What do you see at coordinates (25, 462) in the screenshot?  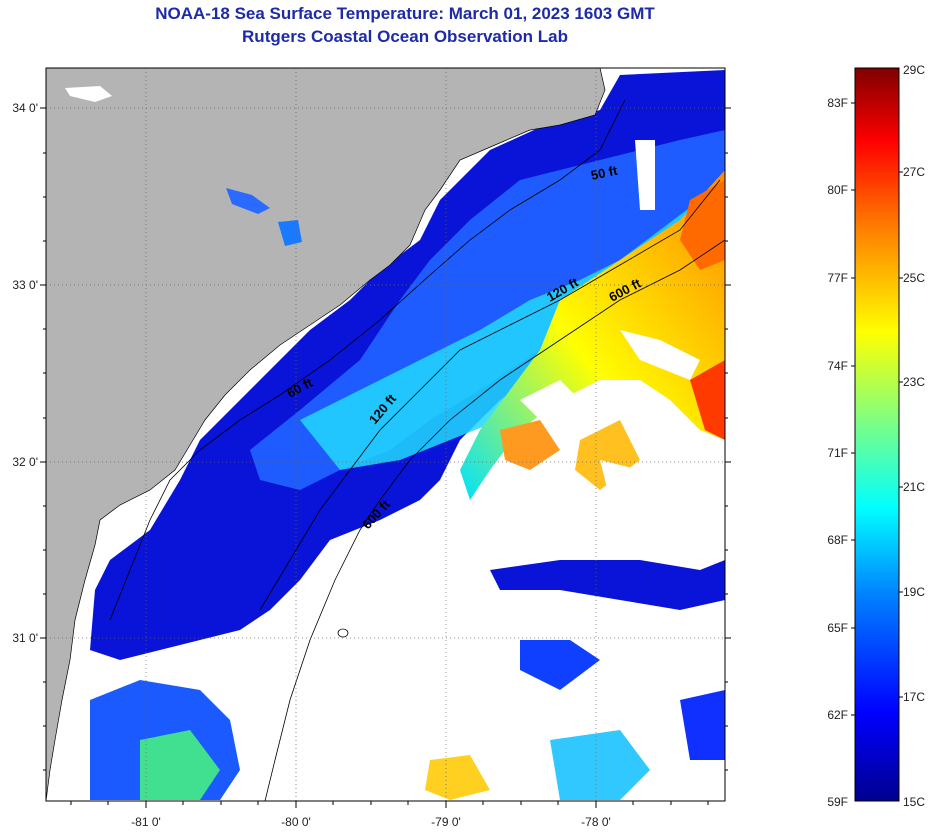 I see `lat-label-32: 32 0'` at bounding box center [25, 462].